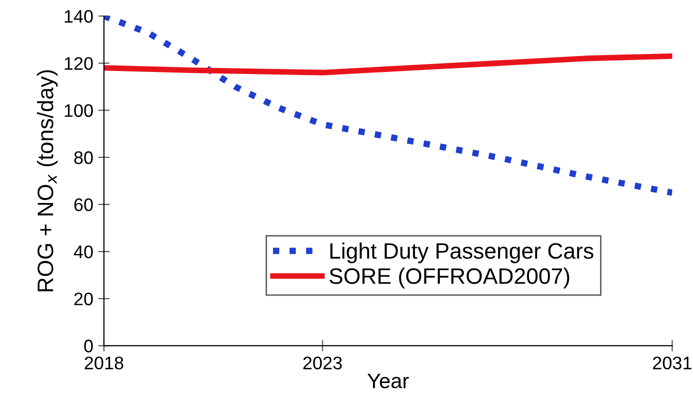 The image size is (693, 402). I want to click on y-tick-label: 120, so click(78, 63).